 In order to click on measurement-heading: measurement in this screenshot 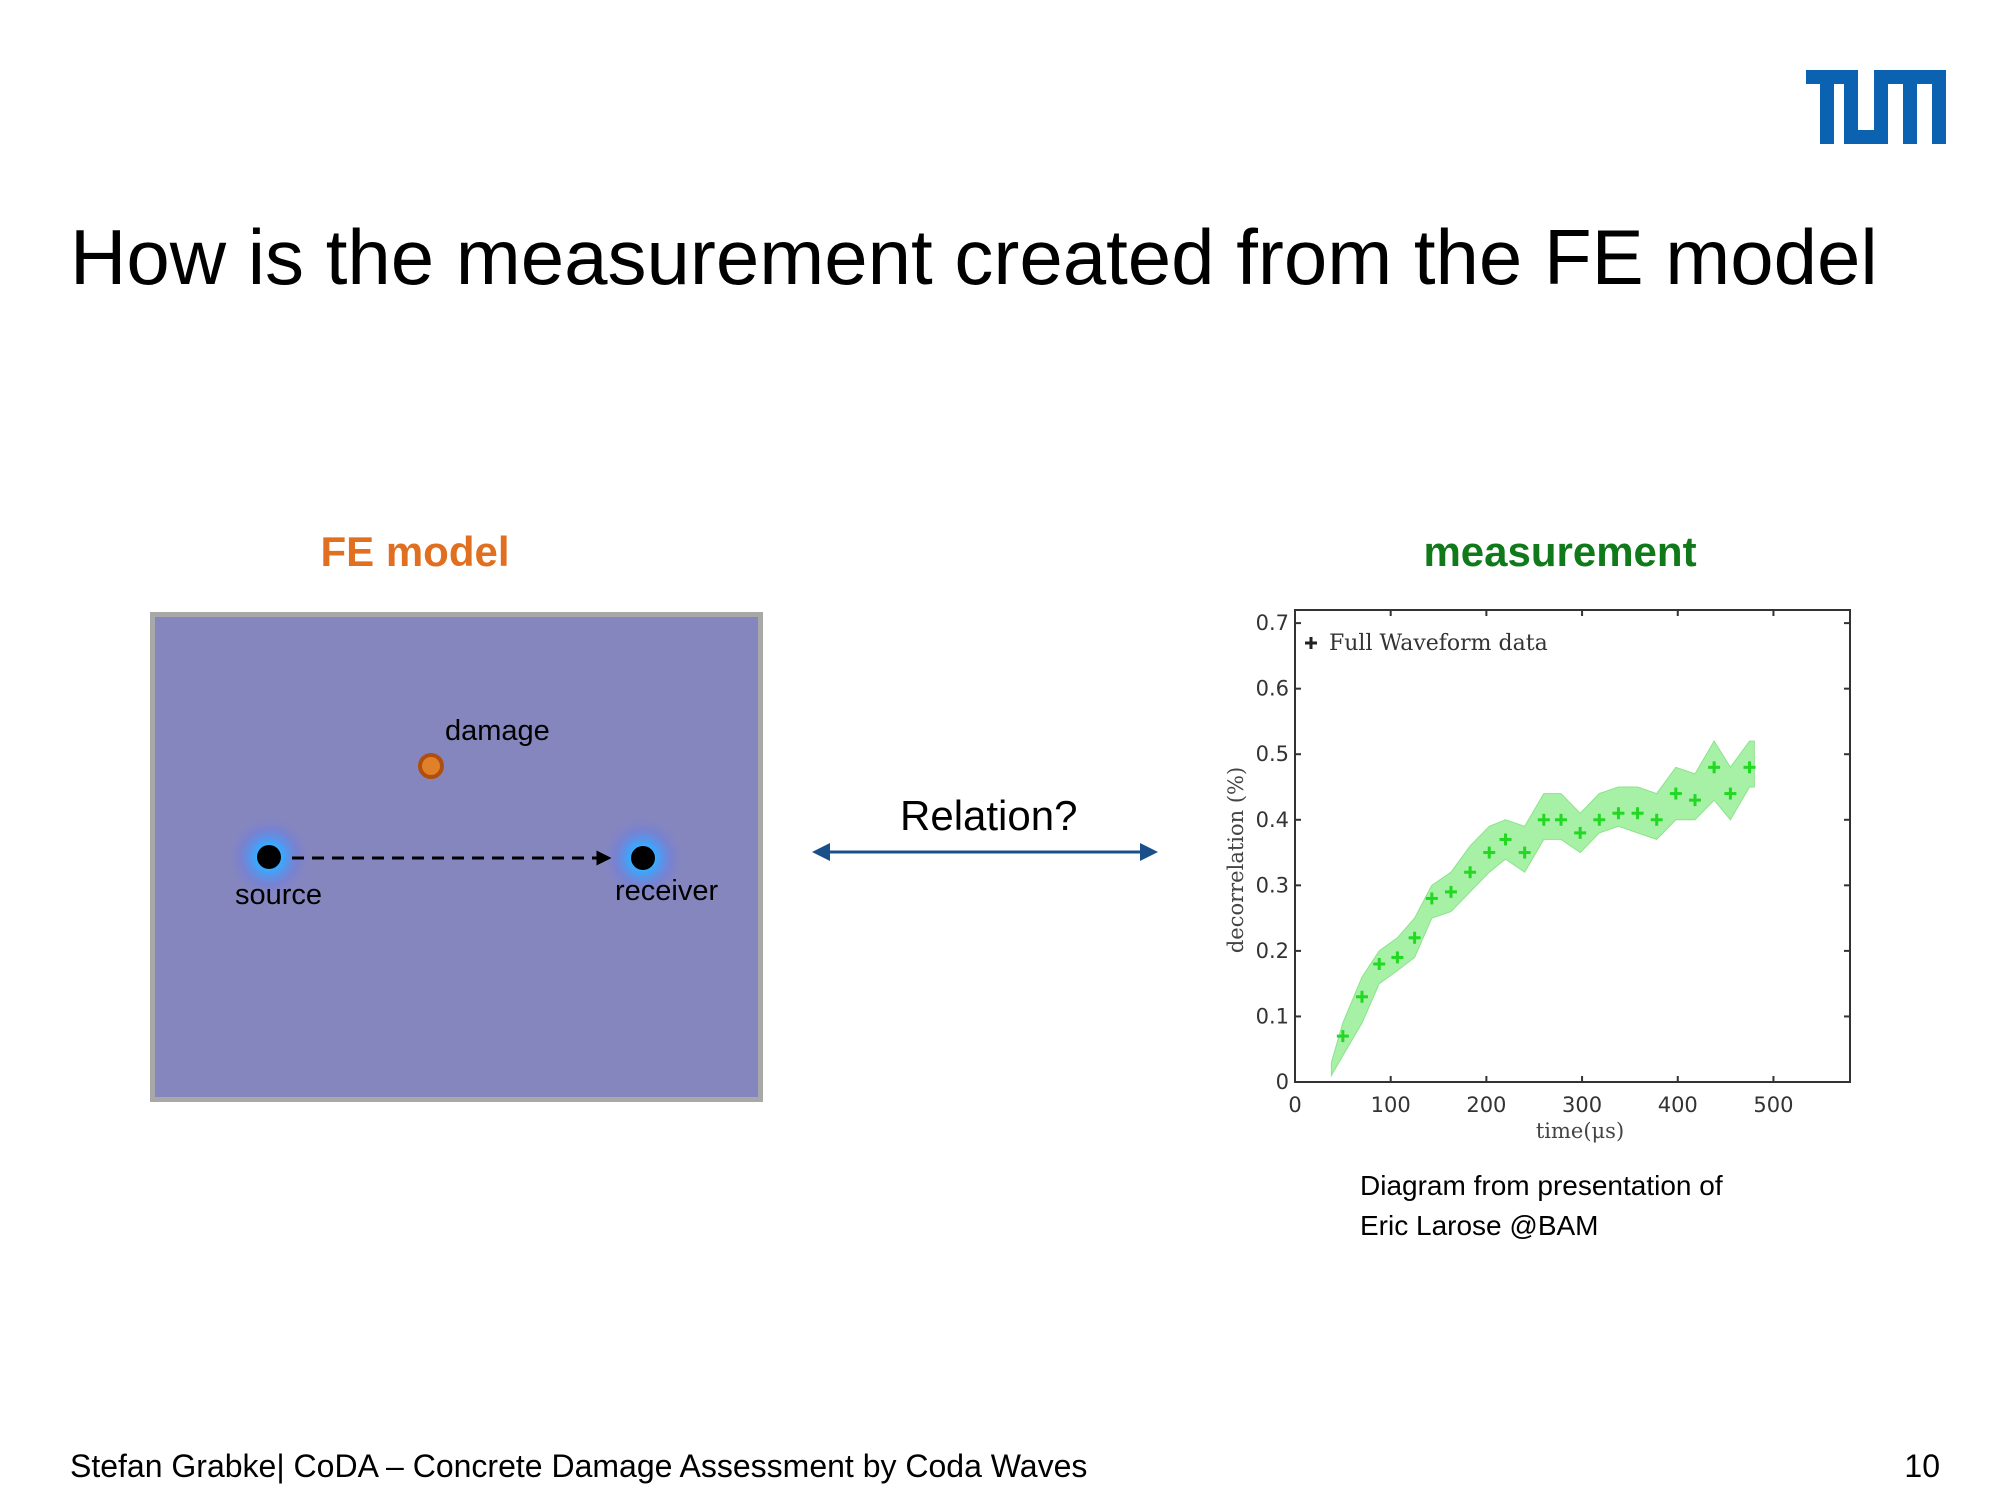, I will do `click(1560, 551)`.